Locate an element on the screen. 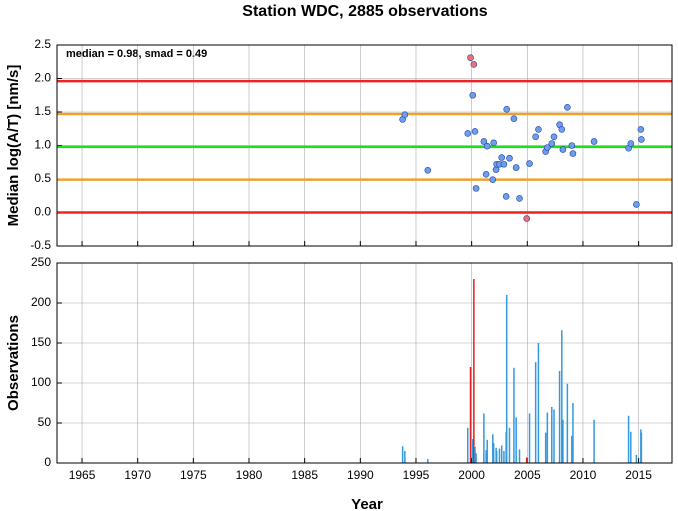  x-tick-label: 1985 is located at coordinates (304, 475).